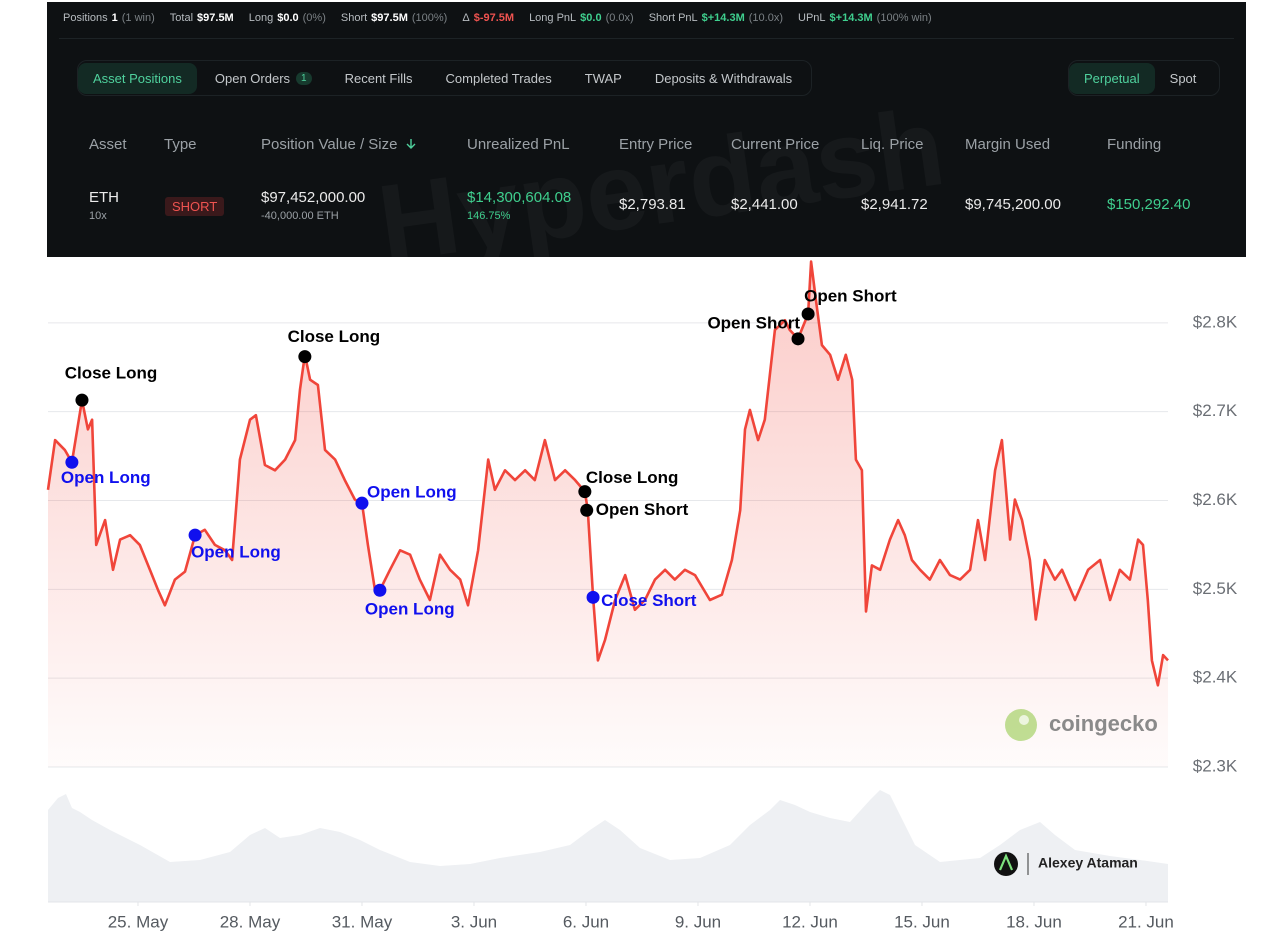  I want to click on credit-logo-mark, so click(1006, 862).